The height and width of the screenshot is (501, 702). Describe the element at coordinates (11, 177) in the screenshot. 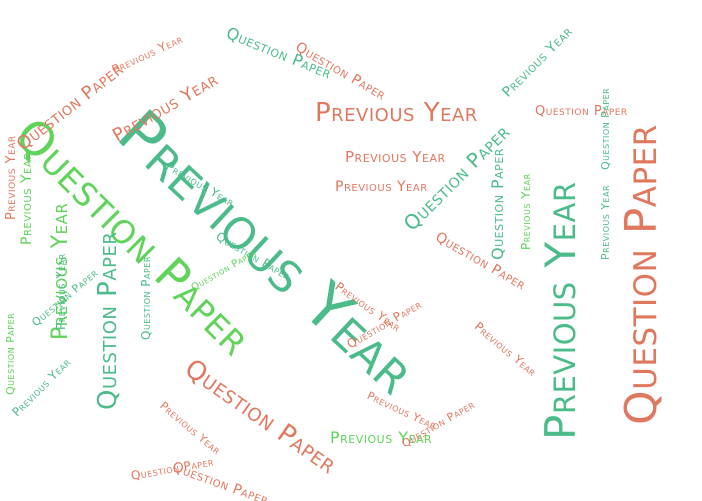

I see `word-37: Previous Year` at that location.